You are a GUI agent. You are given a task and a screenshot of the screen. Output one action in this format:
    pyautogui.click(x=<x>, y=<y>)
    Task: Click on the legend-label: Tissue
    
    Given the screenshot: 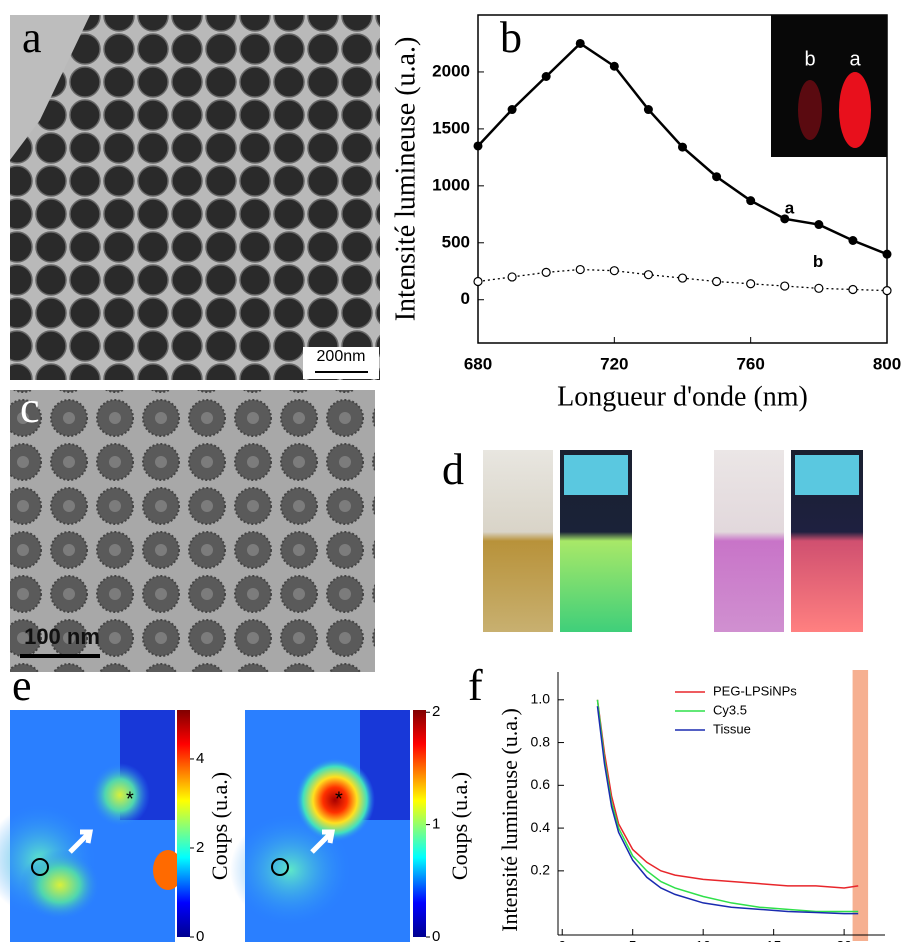 What is the action you would take?
    pyautogui.click(x=732, y=728)
    